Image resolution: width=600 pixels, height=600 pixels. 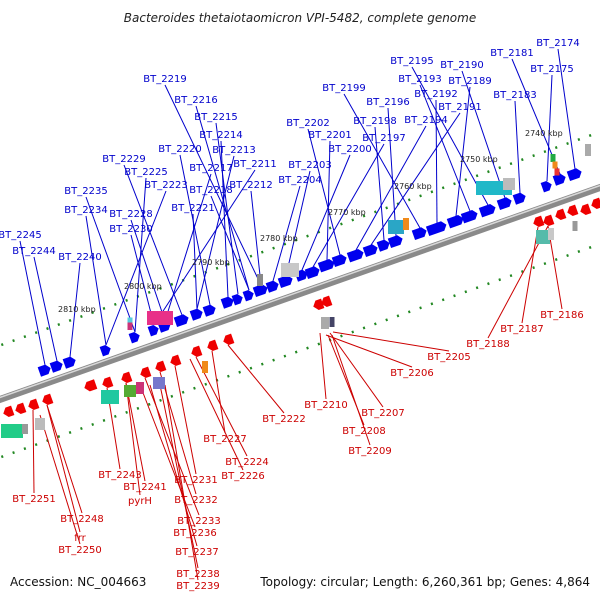 I want to click on green-feature-block, so click(x=130, y=391).